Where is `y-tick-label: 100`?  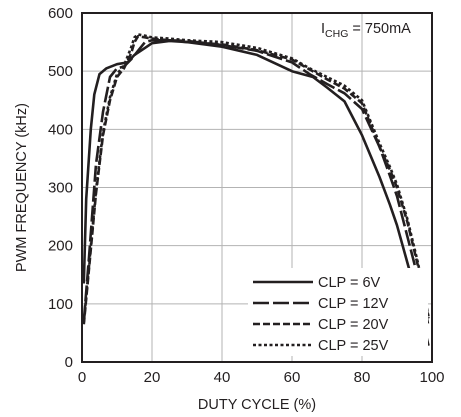 y-tick-label: 100 is located at coordinates (60, 304).